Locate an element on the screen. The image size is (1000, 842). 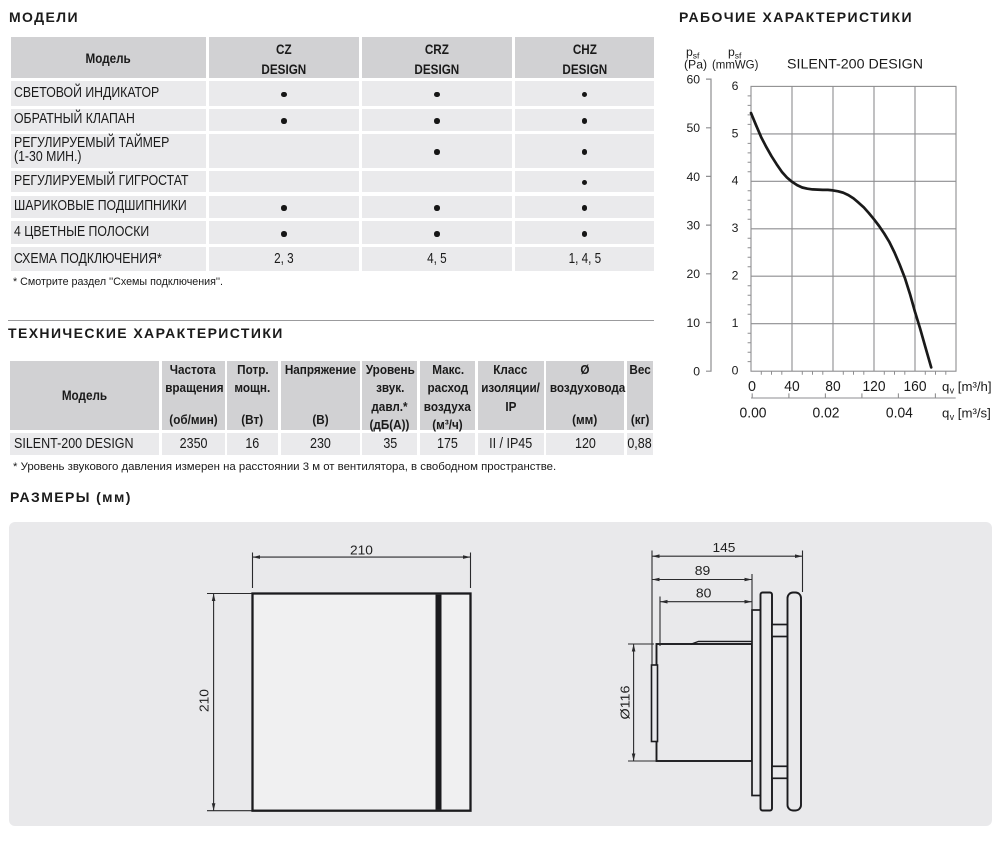
svg-text: 120 is located at coordinates (874, 387).